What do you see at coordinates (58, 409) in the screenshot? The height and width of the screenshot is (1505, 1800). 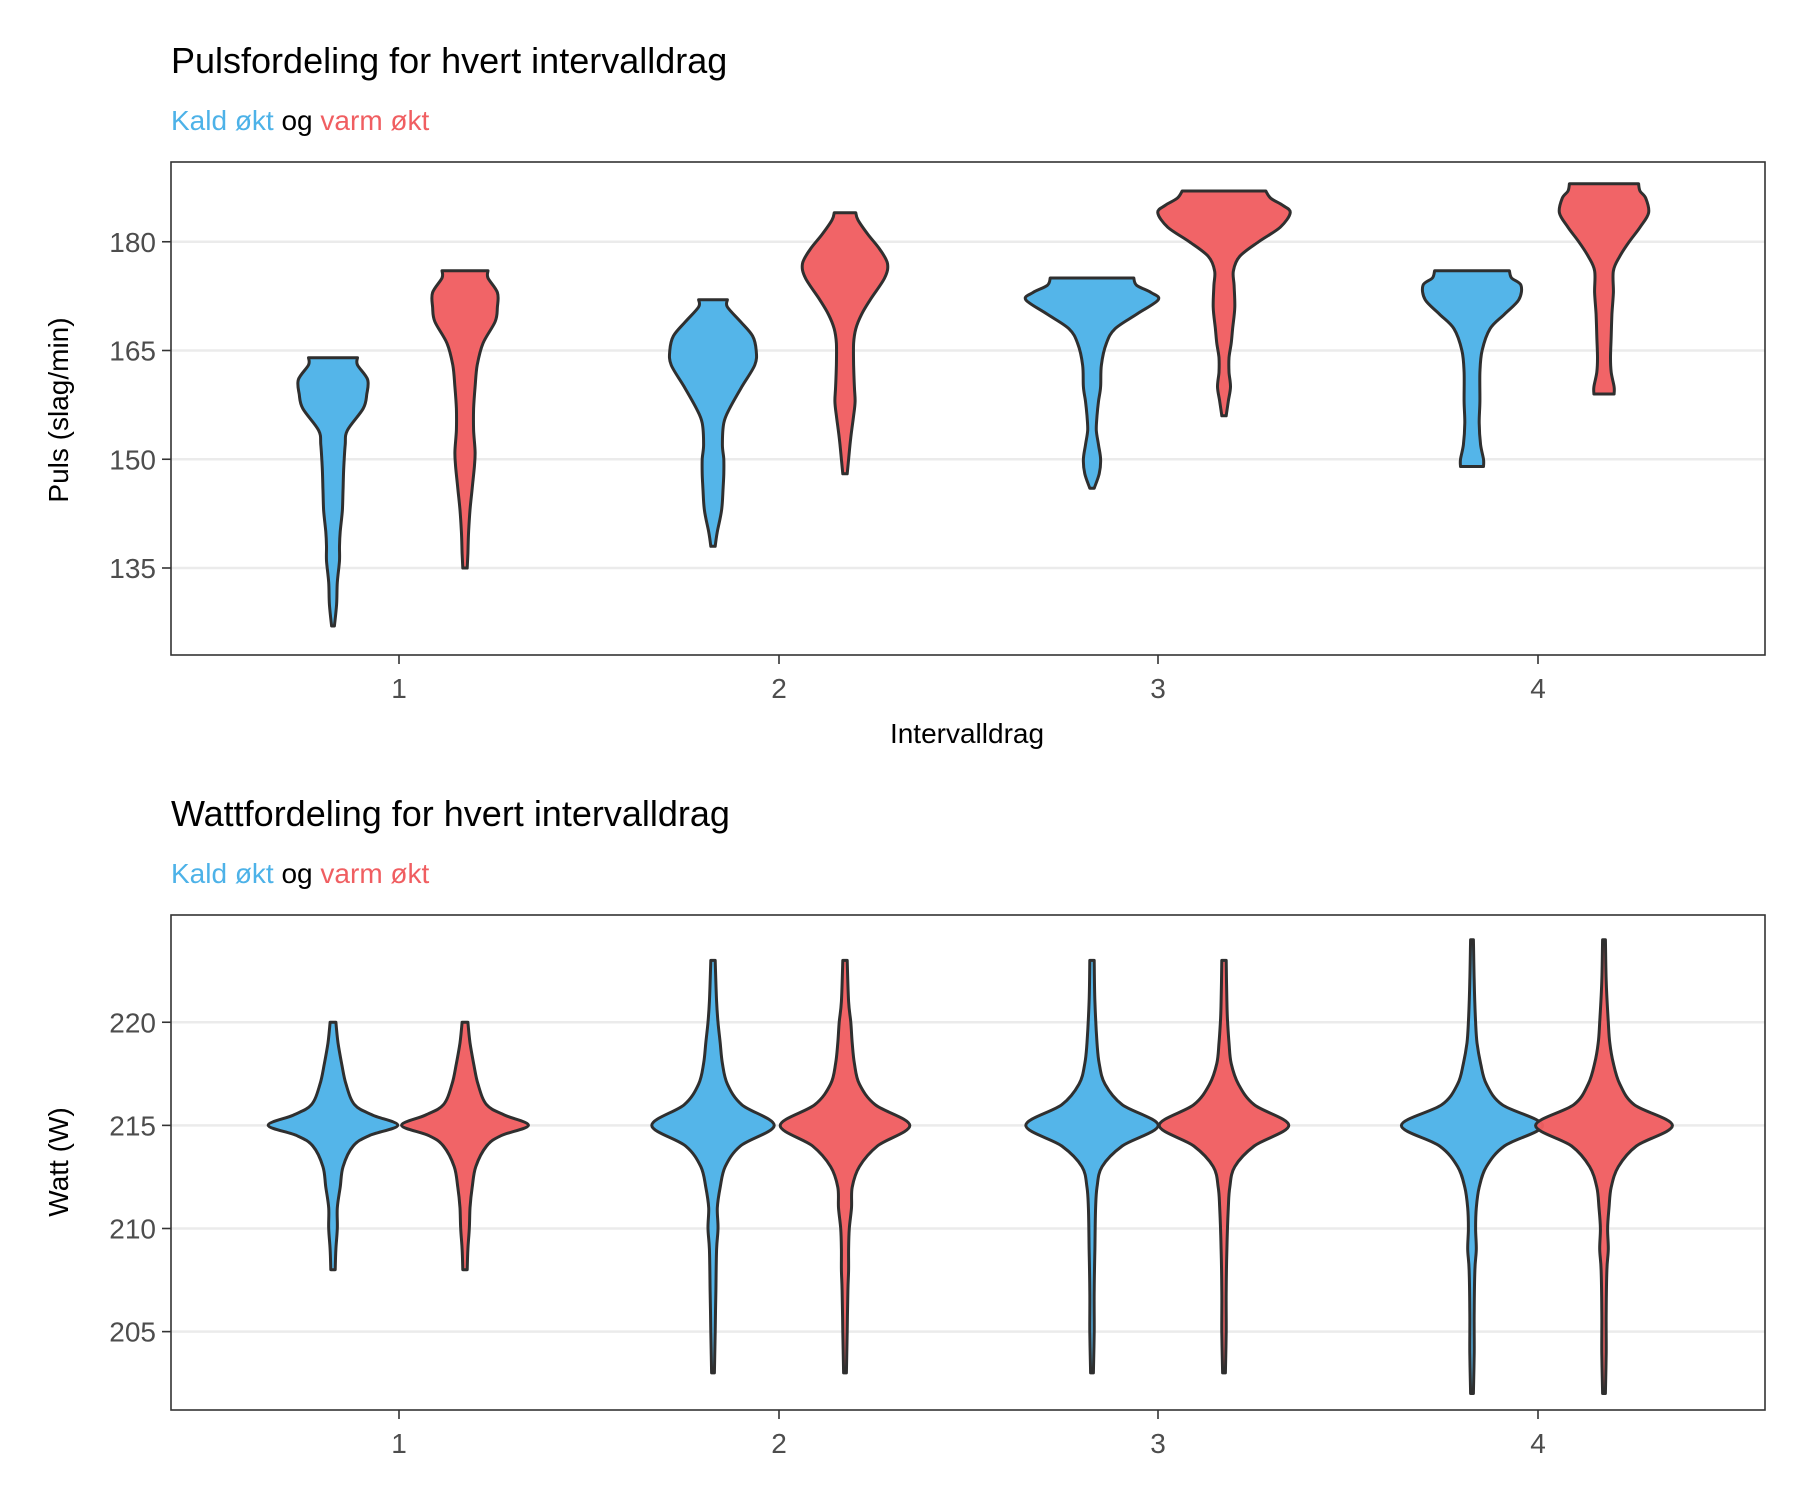 I see `y-axis-title: Puls (slag/min)` at bounding box center [58, 409].